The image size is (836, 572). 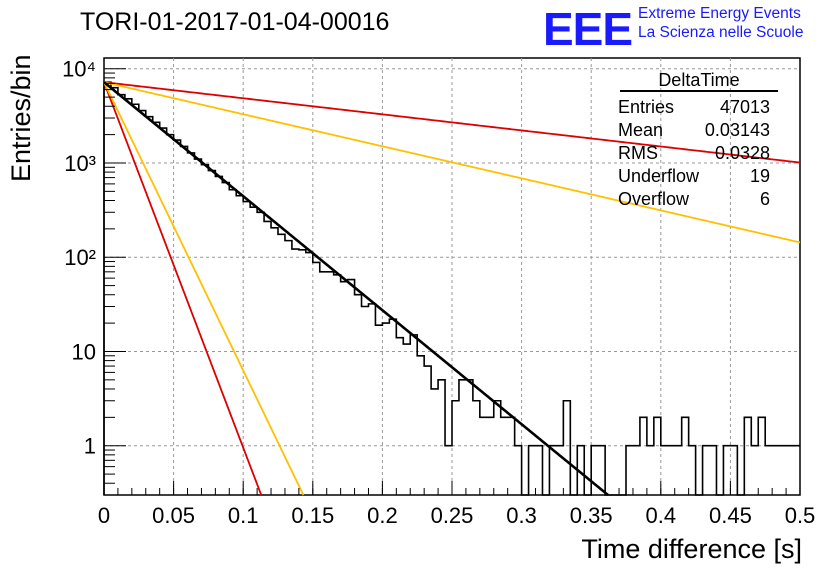 I want to click on stats-label: RMS, so click(x=638, y=153).